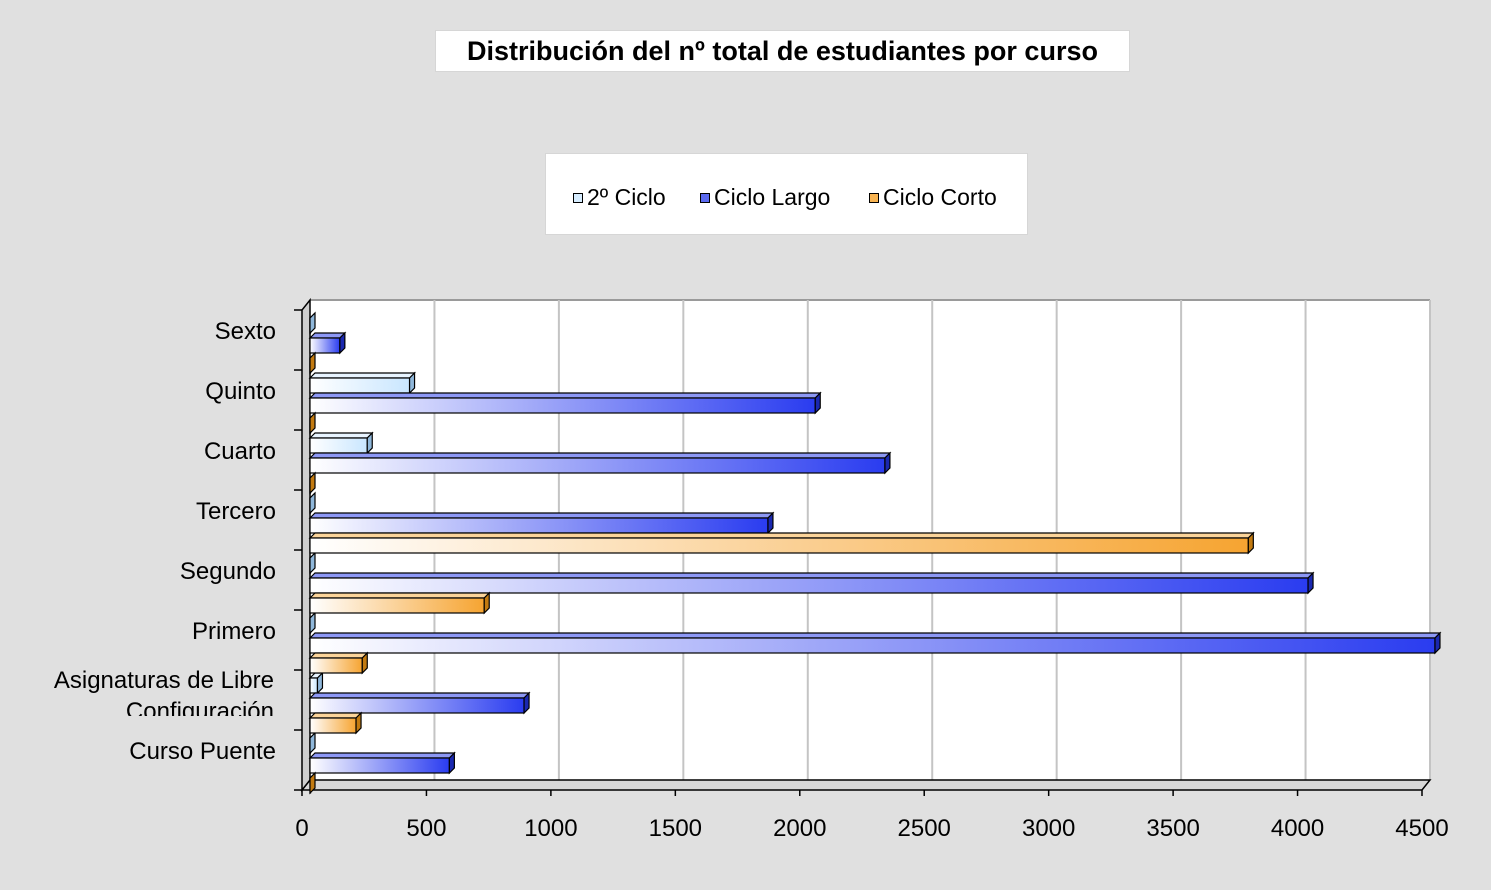 Image resolution: width=1491 pixels, height=890 pixels. I want to click on legend-swatch-ciclo-corto, so click(874, 197).